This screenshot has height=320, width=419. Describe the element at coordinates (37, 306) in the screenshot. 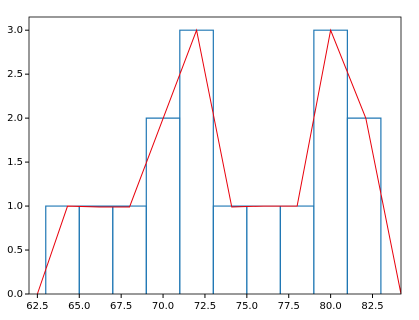

I see `x-tick-label: 62.5` at that location.